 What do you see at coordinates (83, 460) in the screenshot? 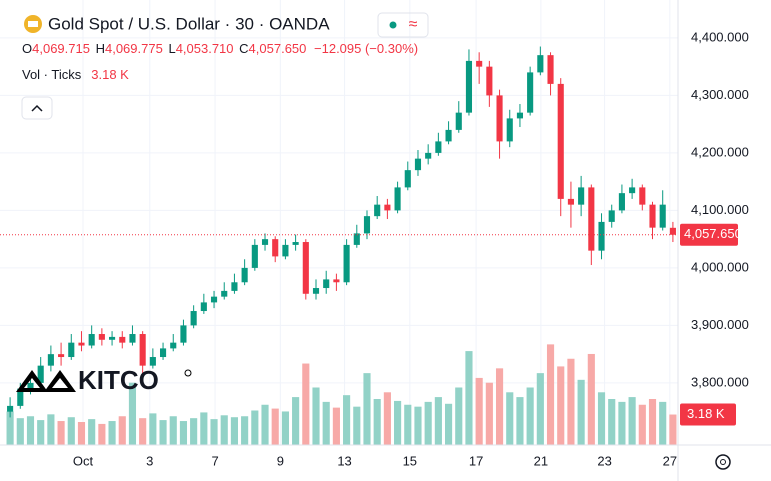
I see `x-tick-label: Oct` at bounding box center [83, 460].